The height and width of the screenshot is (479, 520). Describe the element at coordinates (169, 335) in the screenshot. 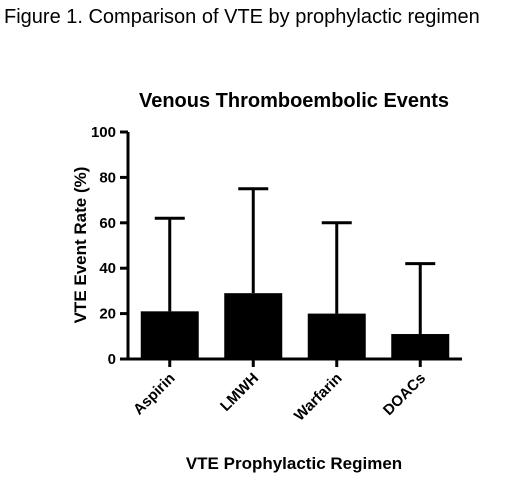

I see `bar-aspirin` at that location.